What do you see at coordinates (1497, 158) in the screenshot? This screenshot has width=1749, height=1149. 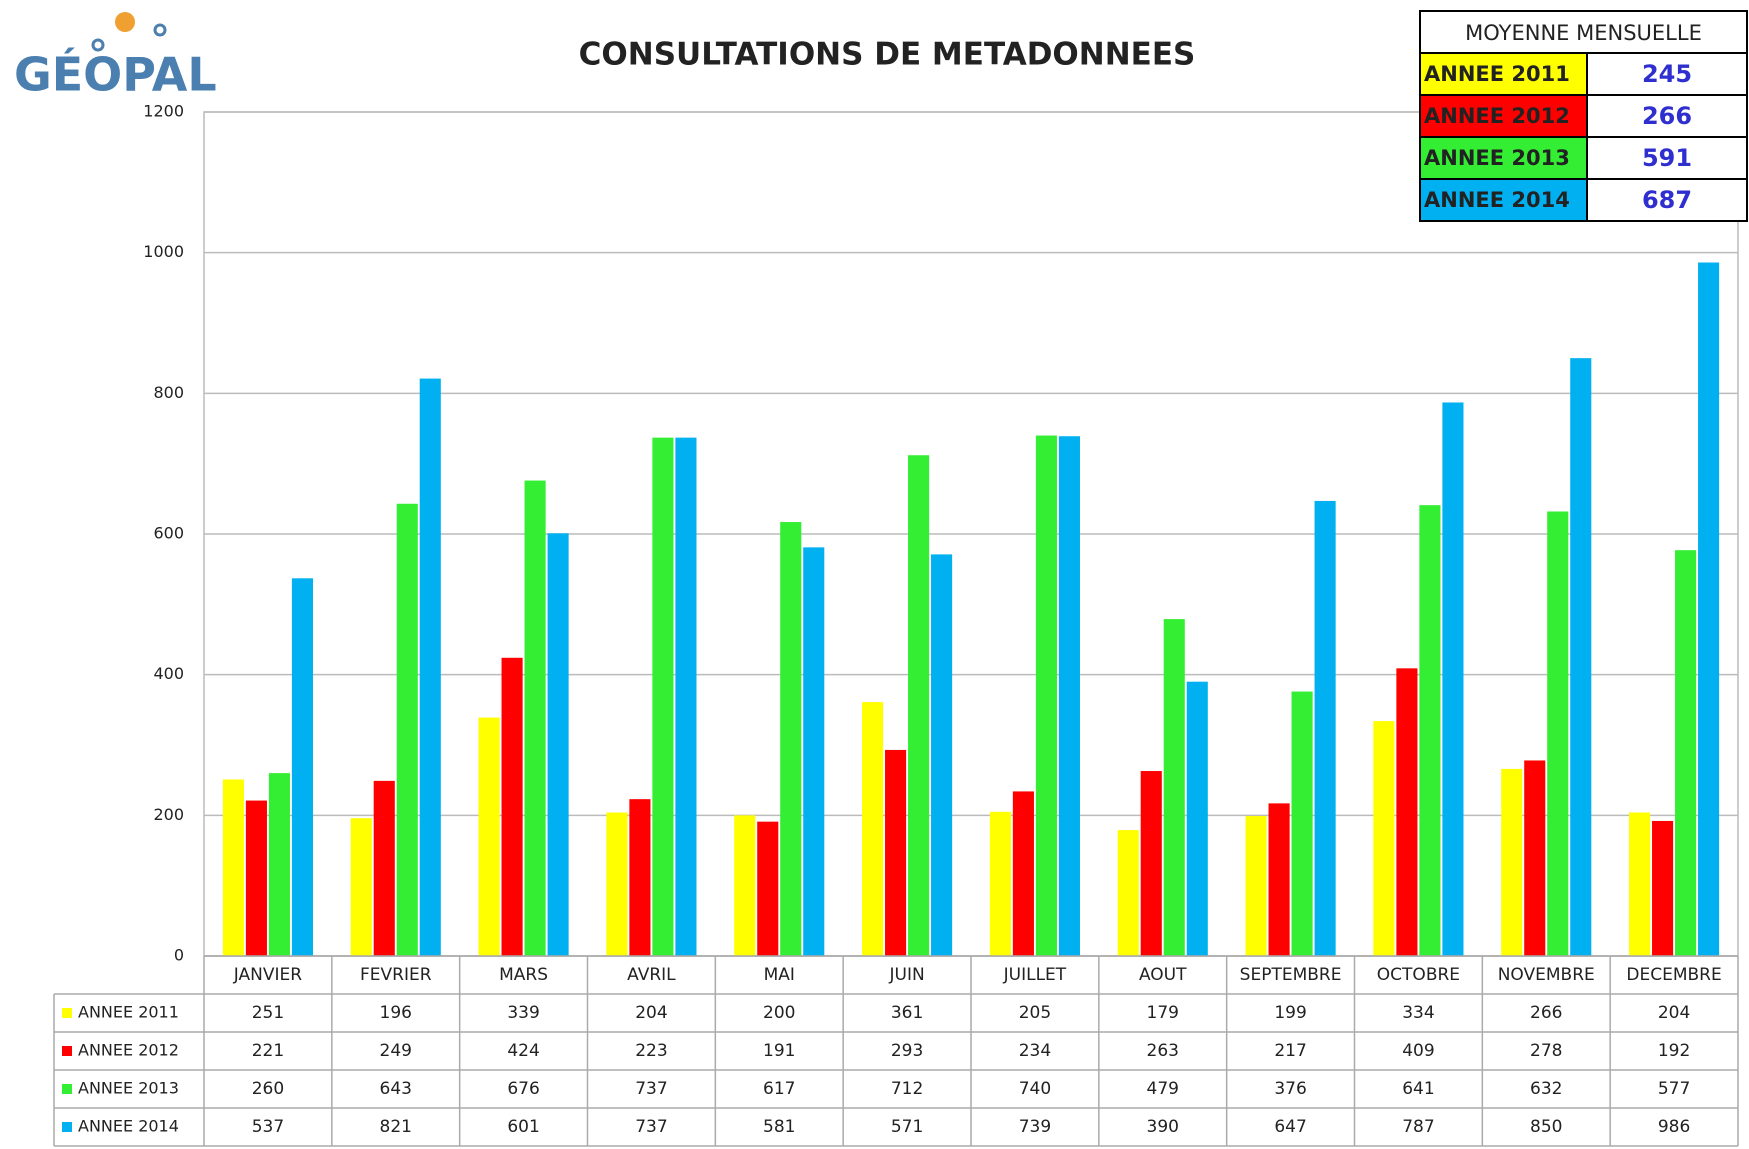 I see `summary-label: ANNEE 2013` at bounding box center [1497, 158].